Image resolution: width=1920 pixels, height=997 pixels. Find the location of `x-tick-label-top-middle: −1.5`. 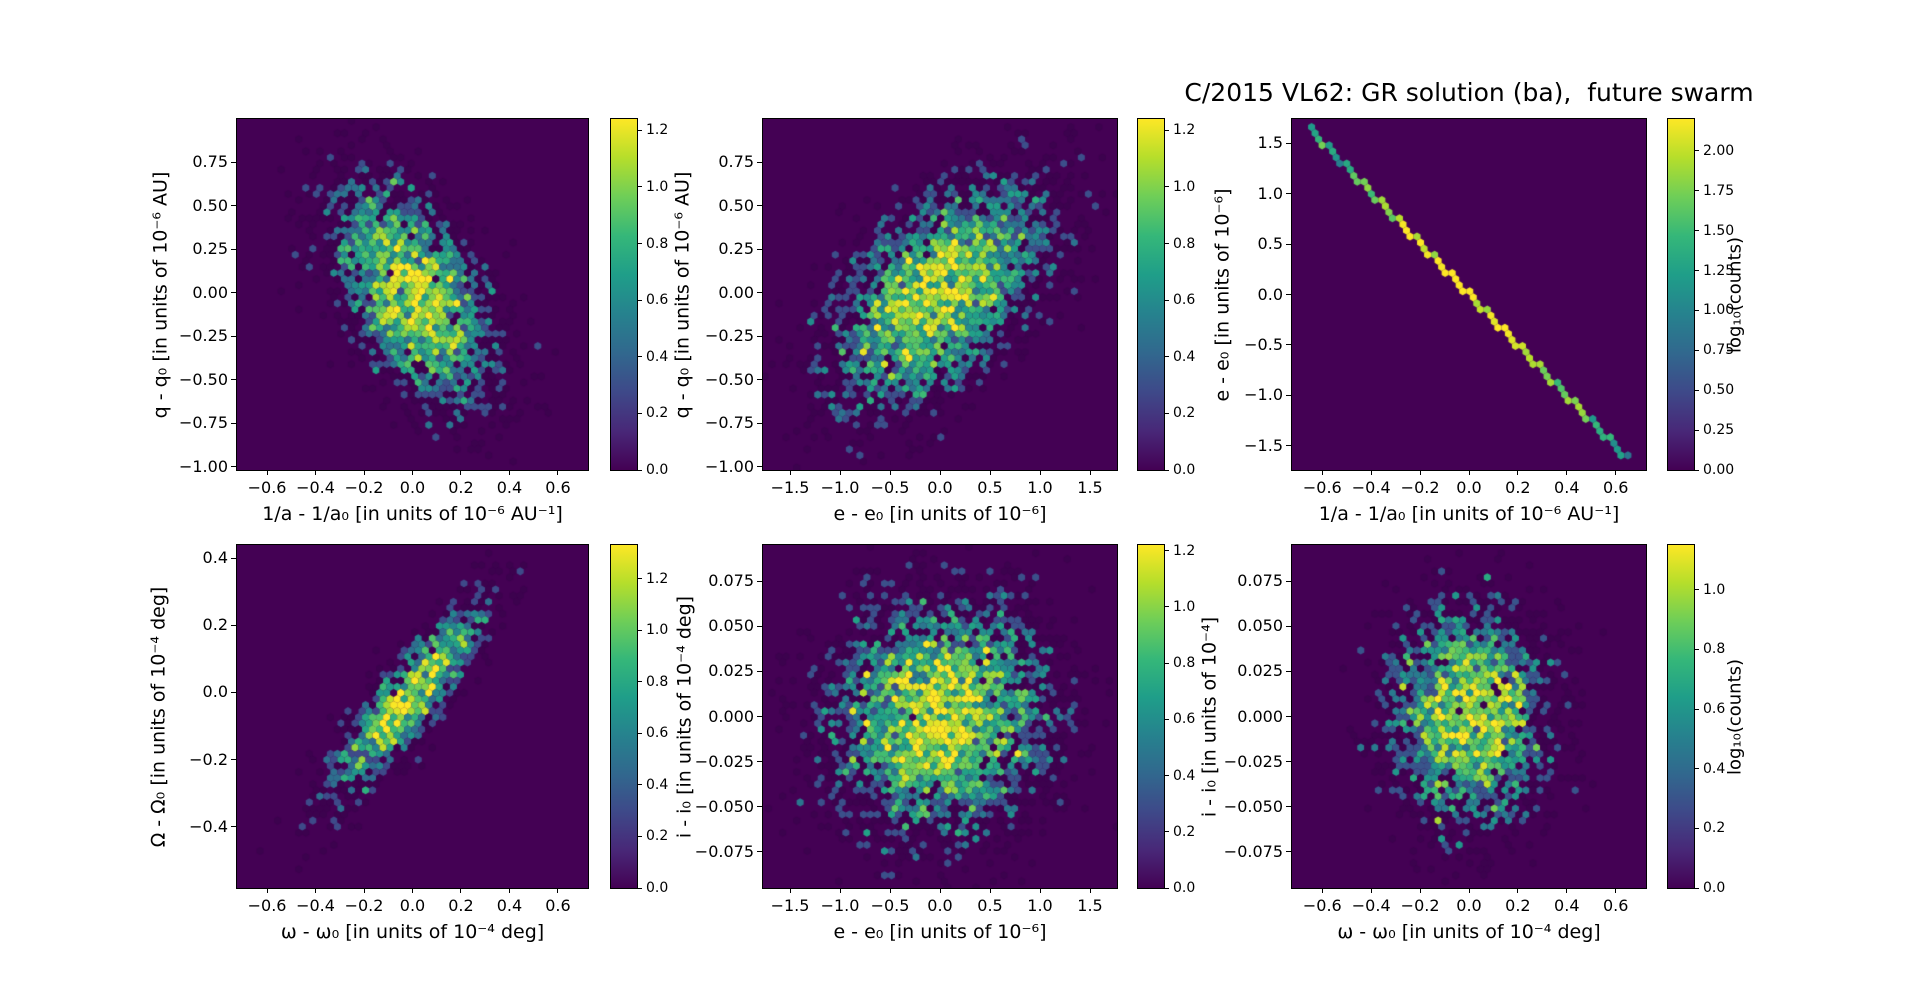

x-tick-label-top-middle: −1.5 is located at coordinates (790, 487).